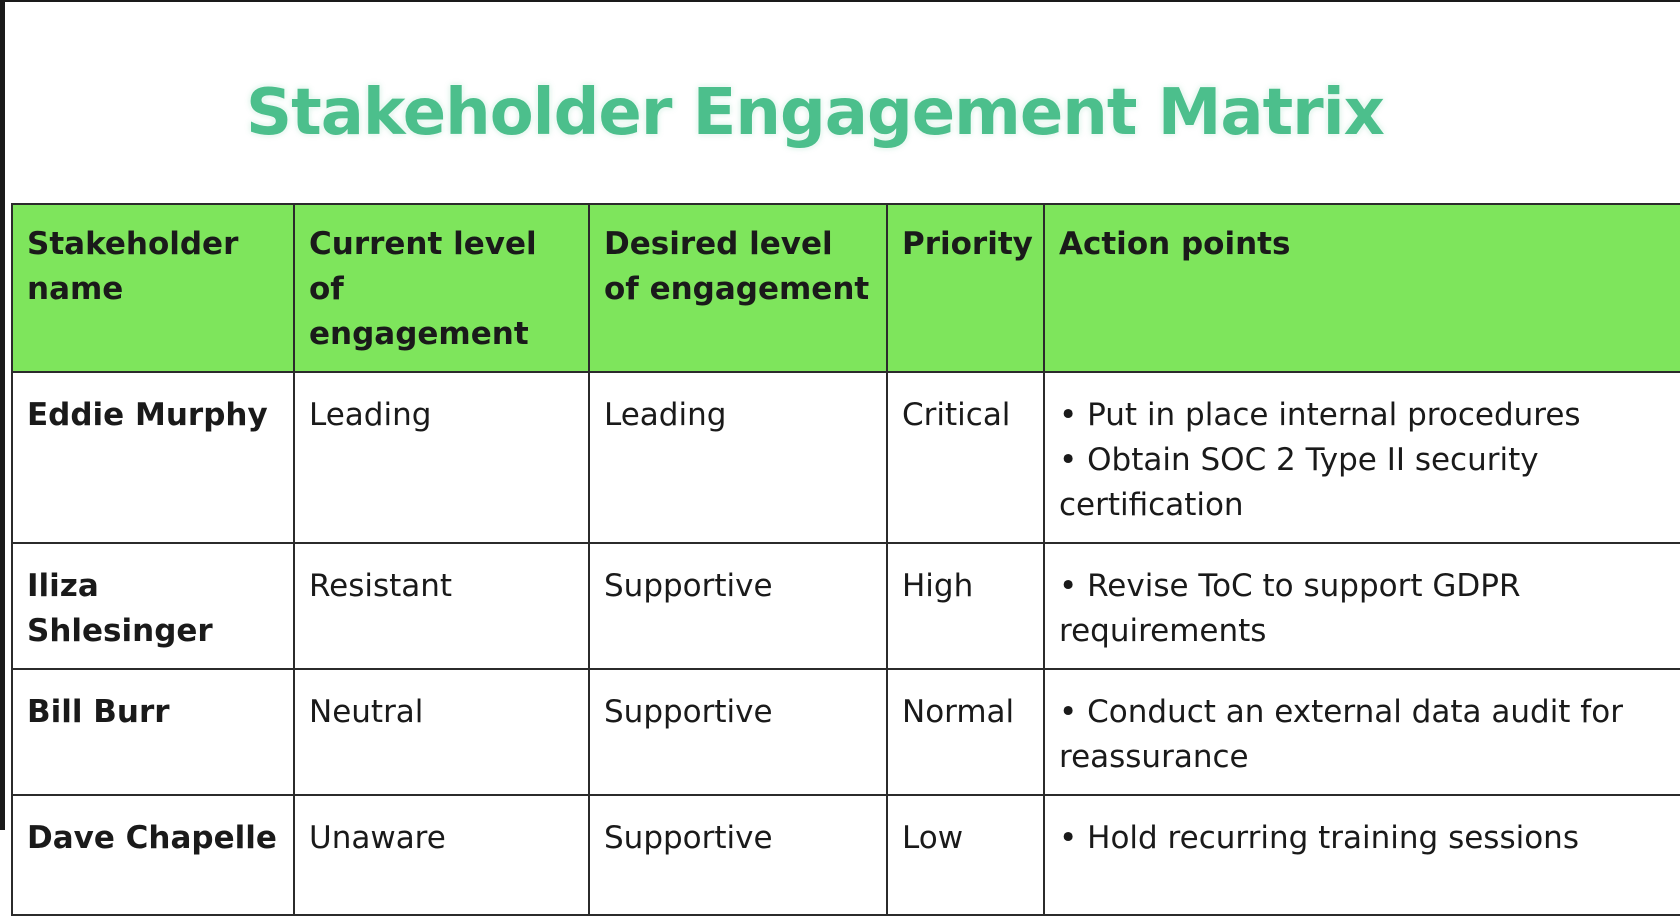 Image resolution: width=1680 pixels, height=916 pixels. I want to click on header-desired-level: Desired level of engagement, so click(738, 288).